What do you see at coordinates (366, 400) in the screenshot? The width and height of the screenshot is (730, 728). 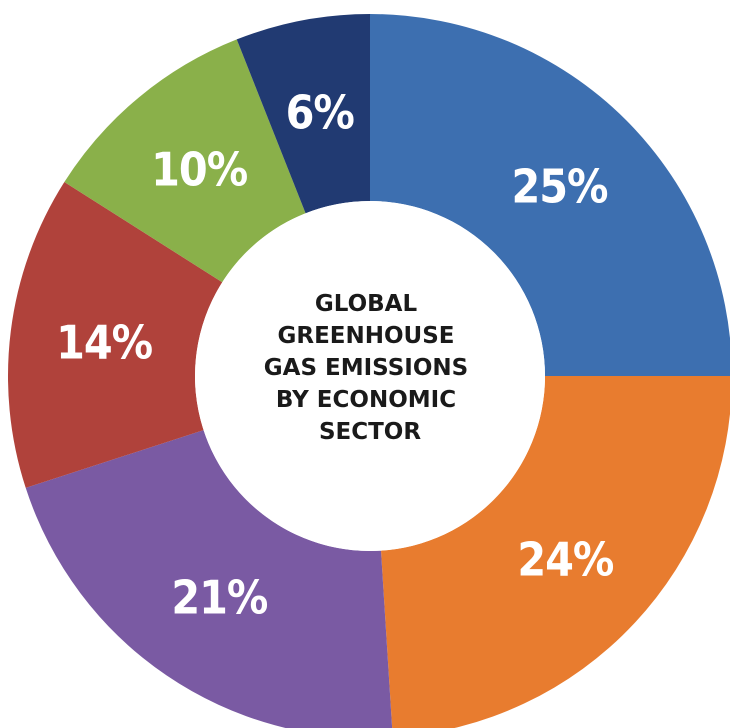 I see `chart-title-line-4: BY ECONOMIC` at bounding box center [366, 400].